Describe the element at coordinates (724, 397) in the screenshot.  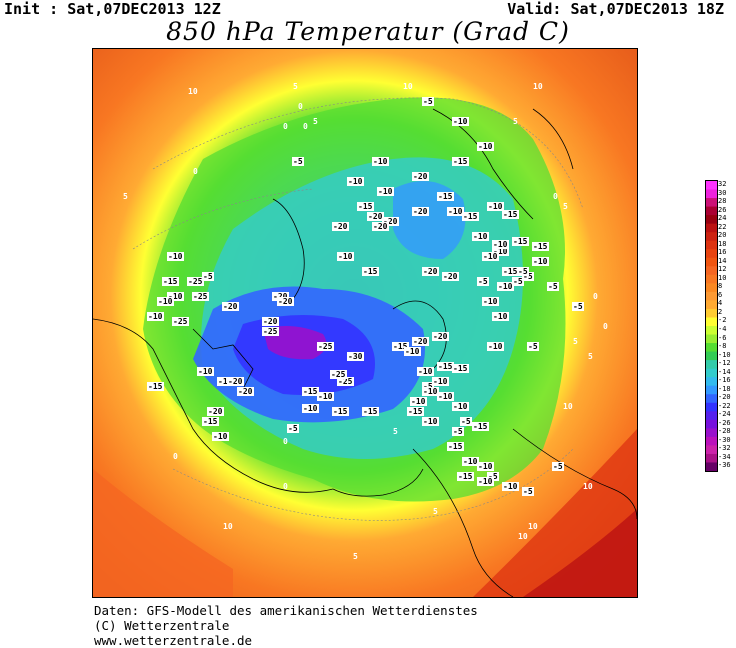
I see `legend-tick-label: -20` at that location.